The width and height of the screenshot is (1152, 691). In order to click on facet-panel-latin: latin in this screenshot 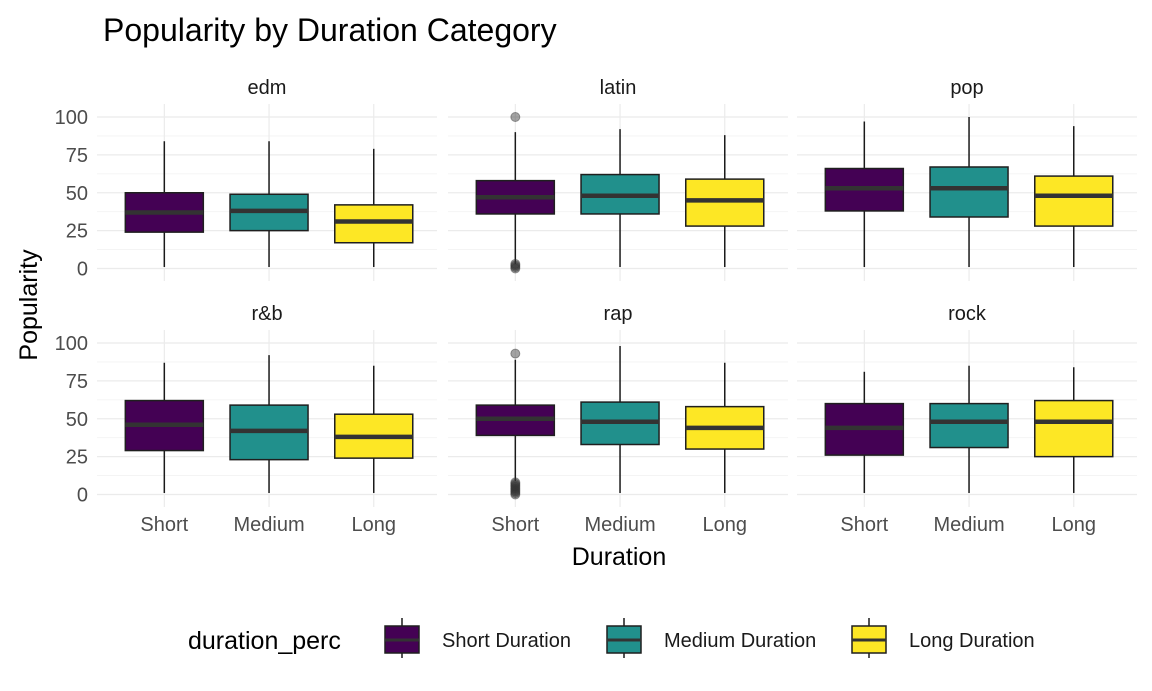, I will do `click(618, 179)`.